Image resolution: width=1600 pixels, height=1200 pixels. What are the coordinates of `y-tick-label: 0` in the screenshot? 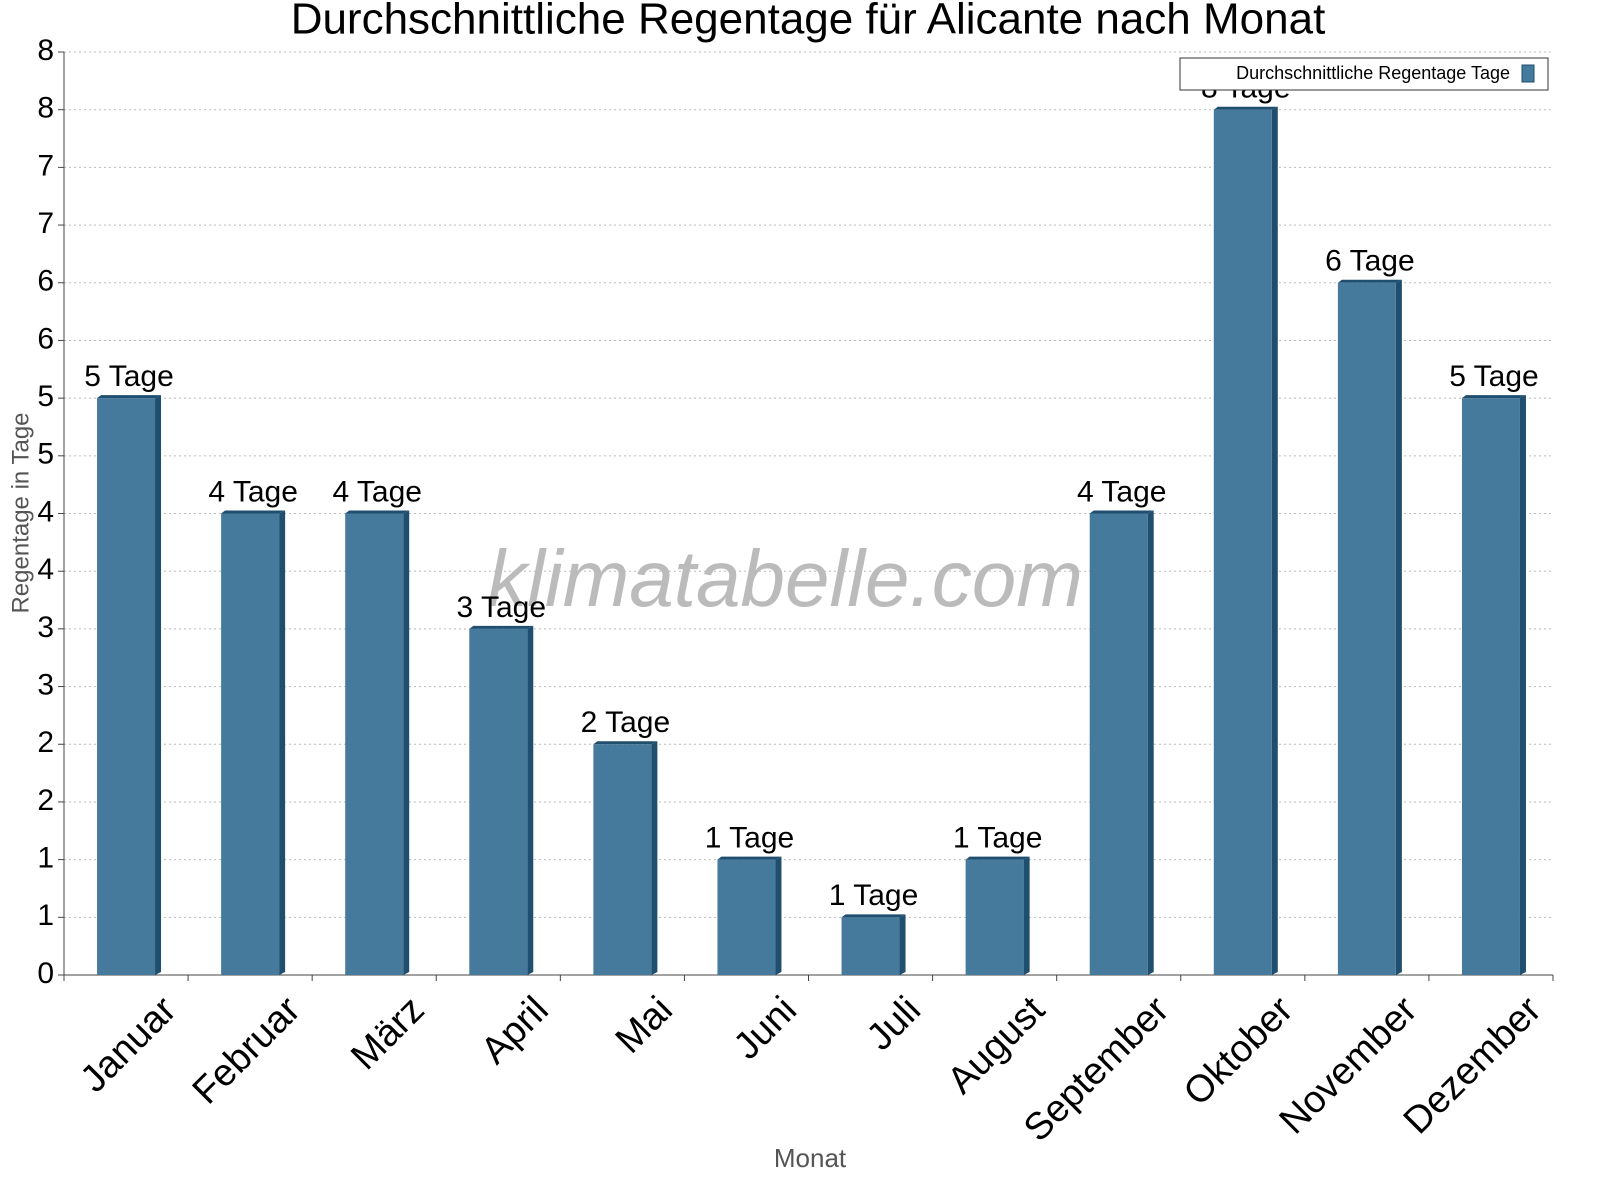 It's located at (45, 973).